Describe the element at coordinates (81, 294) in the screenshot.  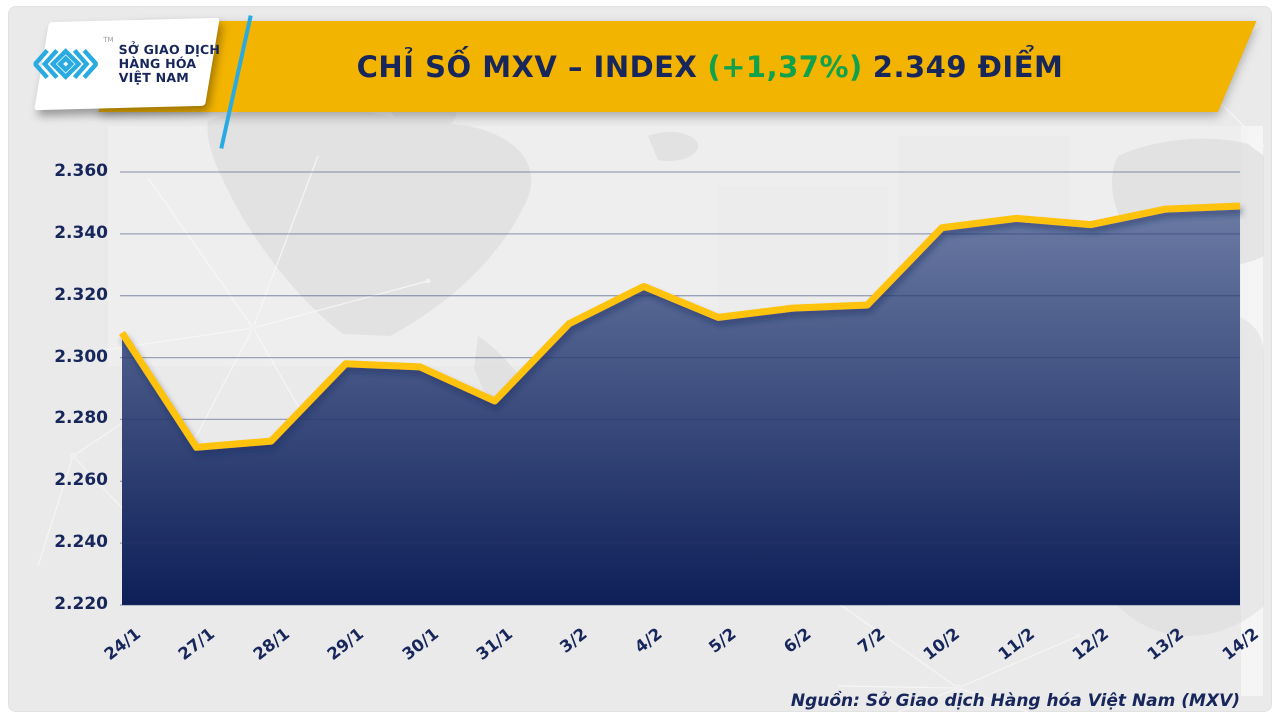
I see `y-tick-label: 2.320` at that location.